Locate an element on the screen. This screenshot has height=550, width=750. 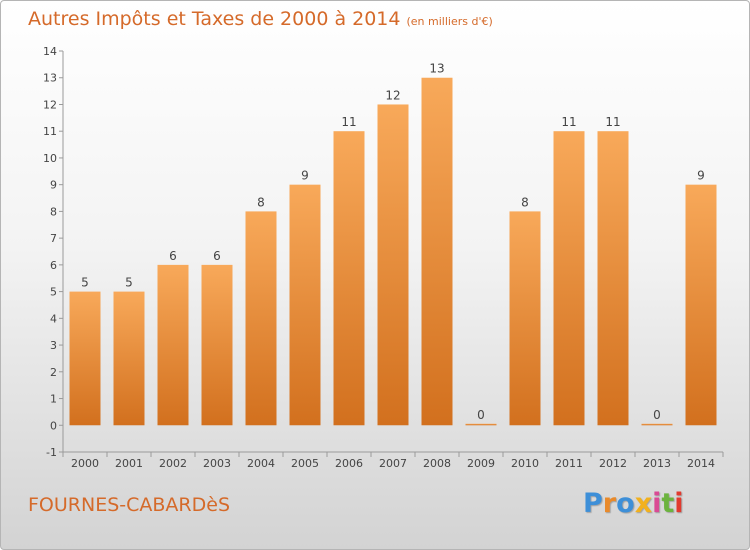
bar-2011 is located at coordinates (569, 278).